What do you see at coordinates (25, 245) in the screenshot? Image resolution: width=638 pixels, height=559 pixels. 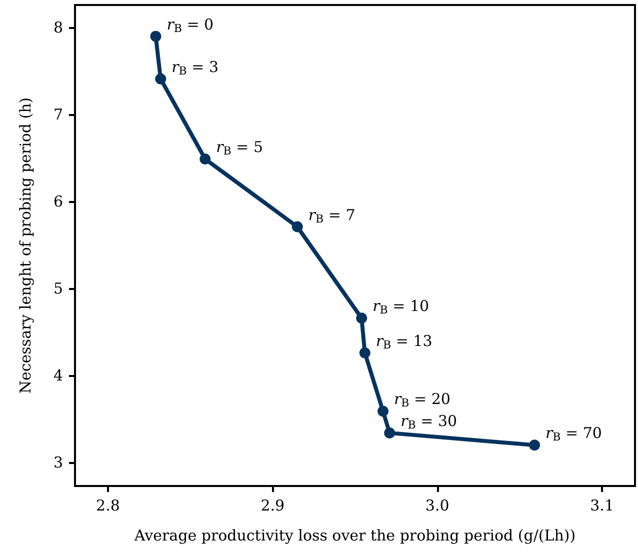 I see `y-axis-title: Necessary lenght of probing period (h)` at bounding box center [25, 245].